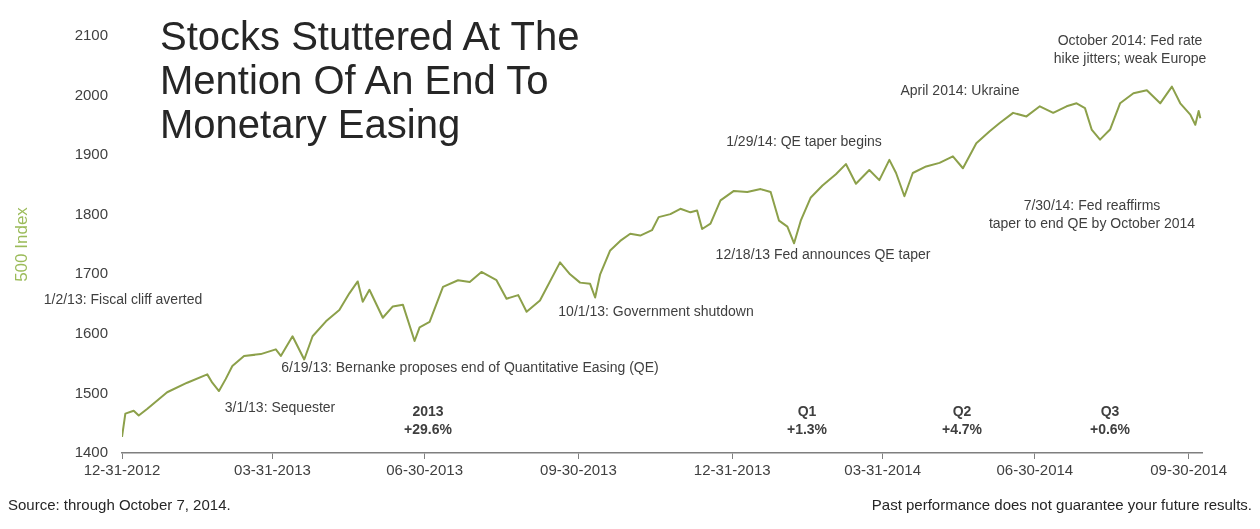  I want to click on x-tick-label: 12-31-2012, so click(122, 470).